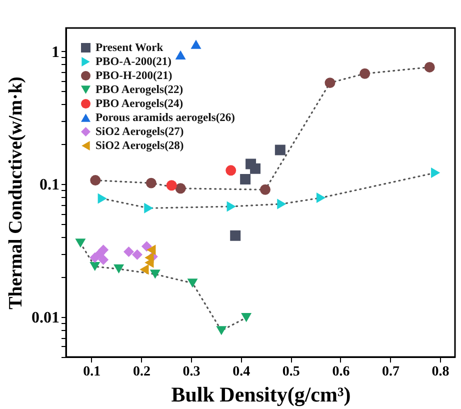 The image size is (461, 409). What do you see at coordinates (134, 62) in the screenshot?
I see `legend-label: PBO-A-200(21)` at bounding box center [134, 62].